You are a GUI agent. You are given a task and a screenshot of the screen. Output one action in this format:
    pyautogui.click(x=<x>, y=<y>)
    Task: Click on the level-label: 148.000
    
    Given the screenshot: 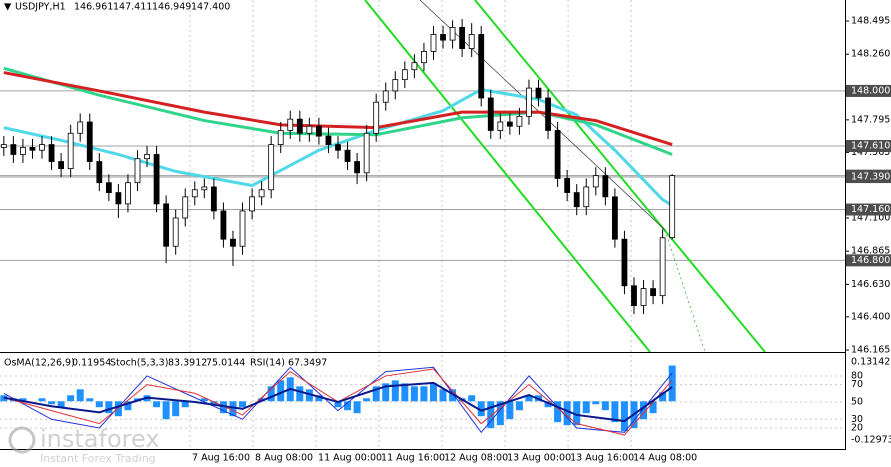 What is the action you would take?
    pyautogui.click(x=870, y=90)
    